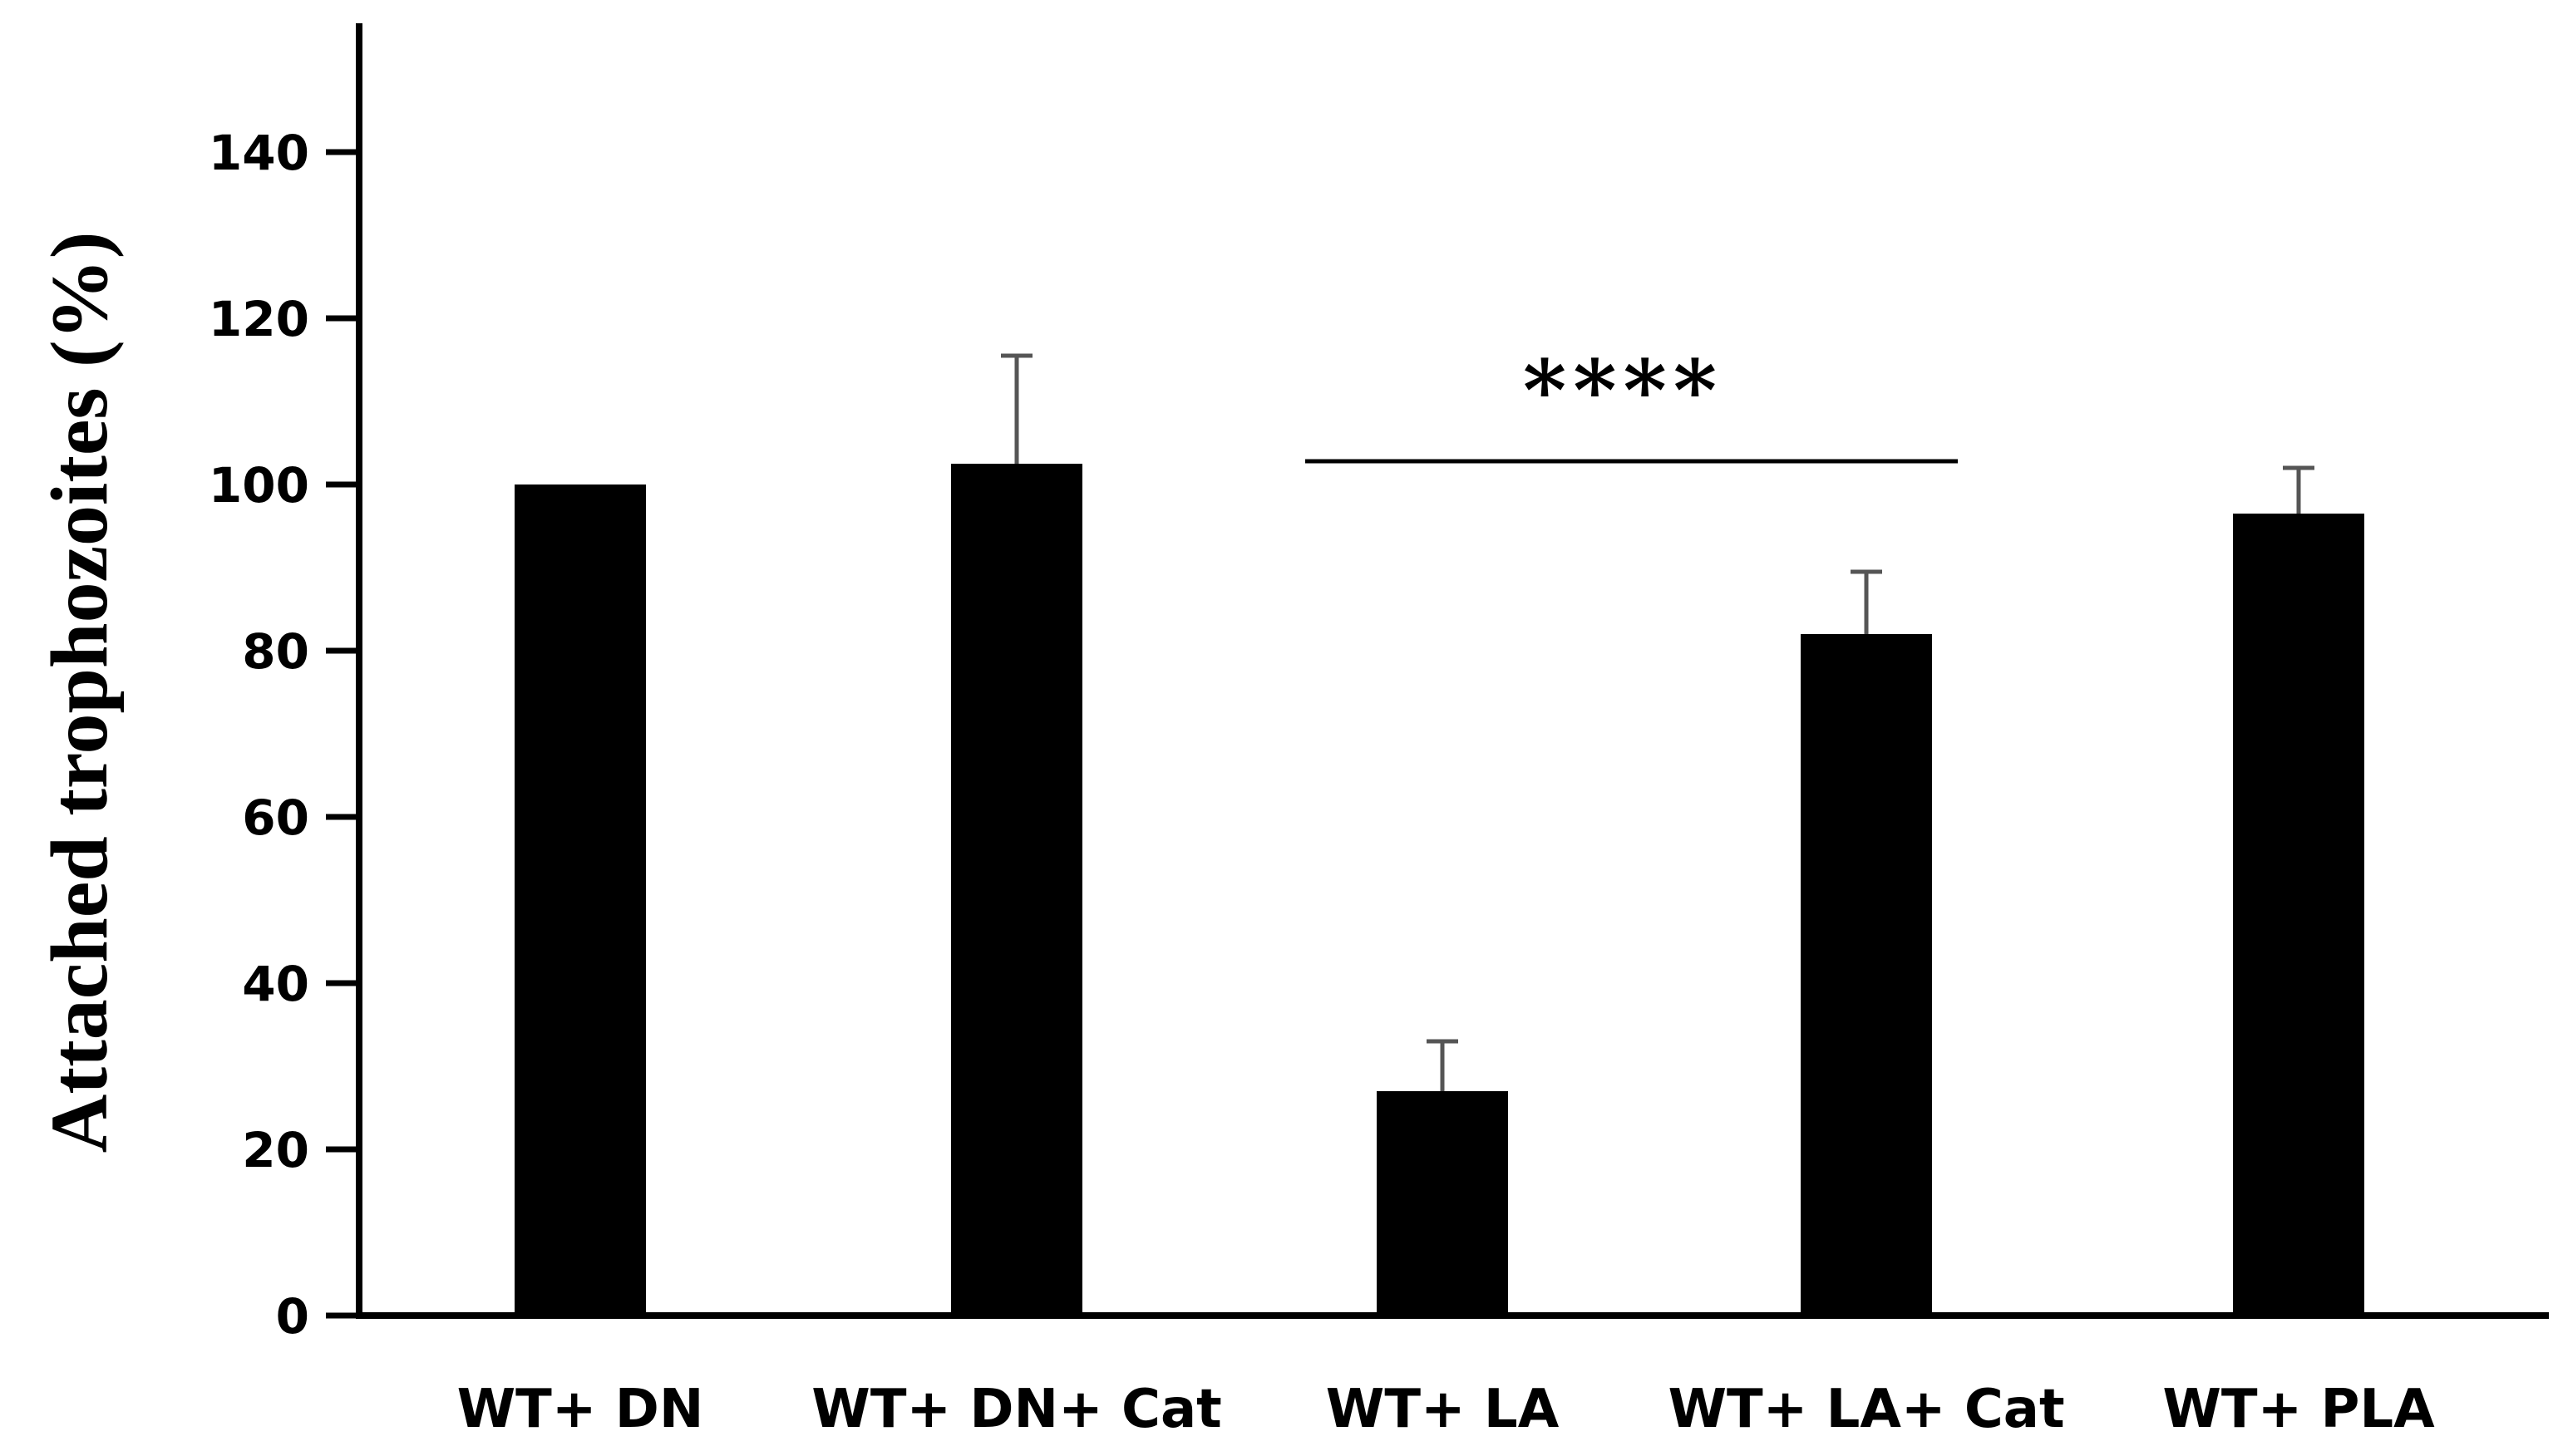 This screenshot has width=2558, height=1456. Describe the element at coordinates (1016, 1409) in the screenshot. I see `x-tick-label-2: WT+ DN+ Cat` at that location.